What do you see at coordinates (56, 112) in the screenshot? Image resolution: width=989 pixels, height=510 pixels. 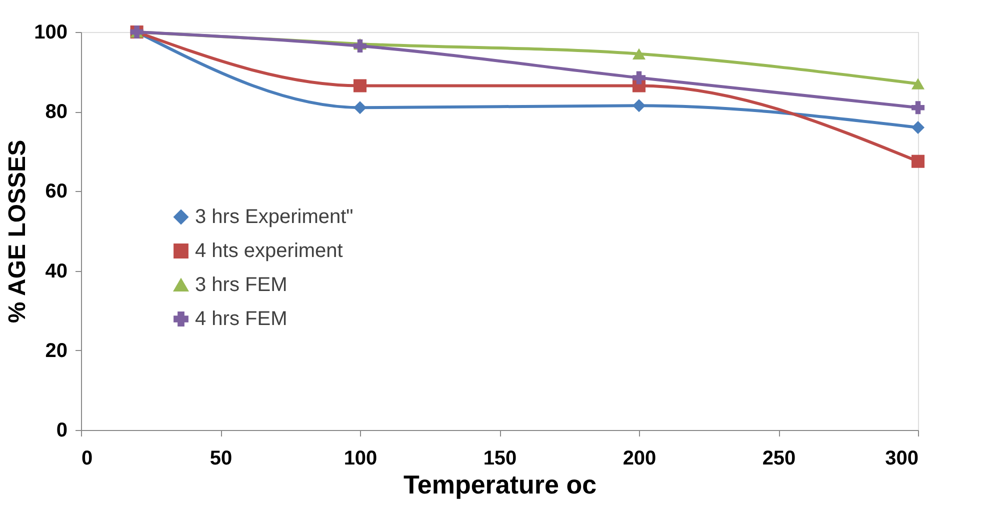 I see `y-tick-label: 80` at bounding box center [56, 112].